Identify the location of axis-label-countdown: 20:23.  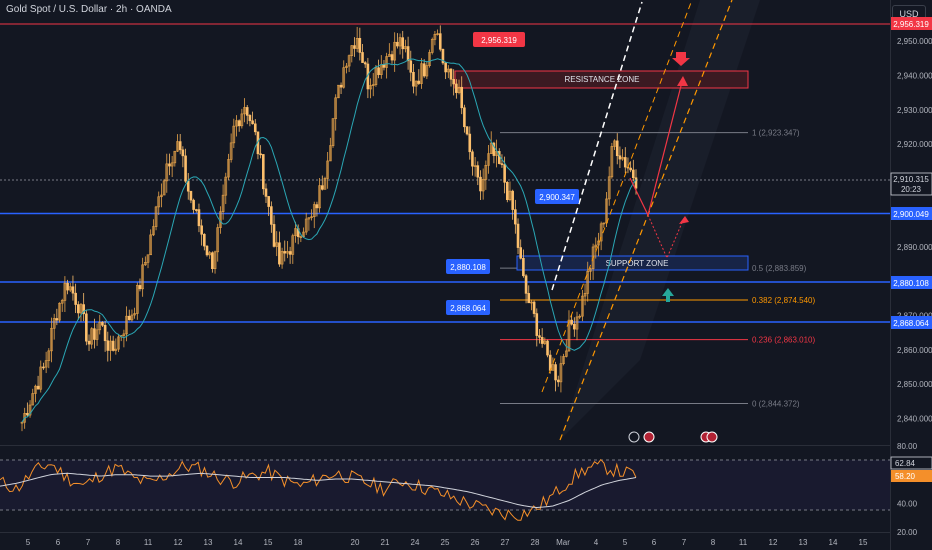
(911, 189).